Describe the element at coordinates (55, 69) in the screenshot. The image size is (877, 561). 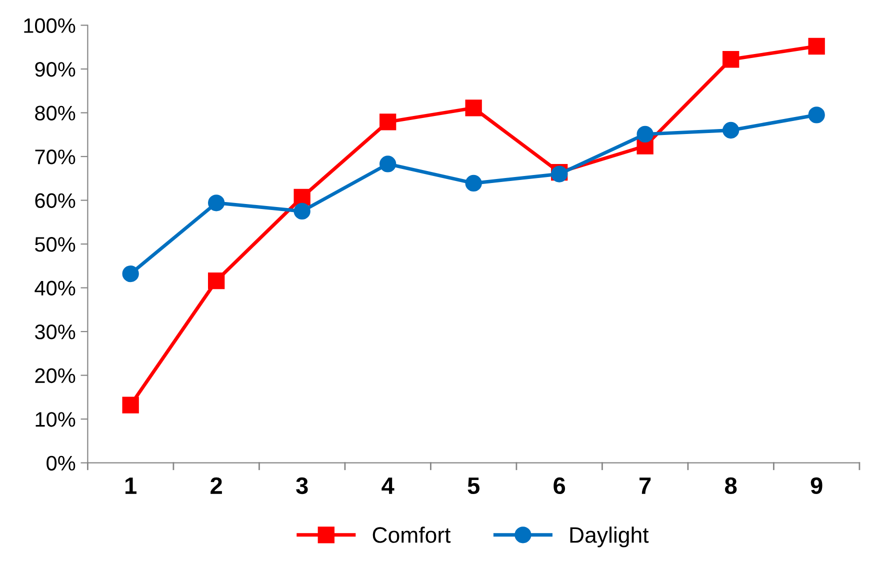
I see `y-tick-label: 90%` at that location.